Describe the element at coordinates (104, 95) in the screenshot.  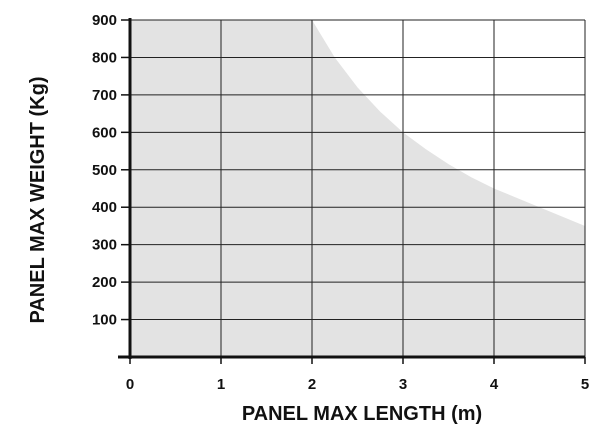
I see `y-tick-label-700: 700` at that location.